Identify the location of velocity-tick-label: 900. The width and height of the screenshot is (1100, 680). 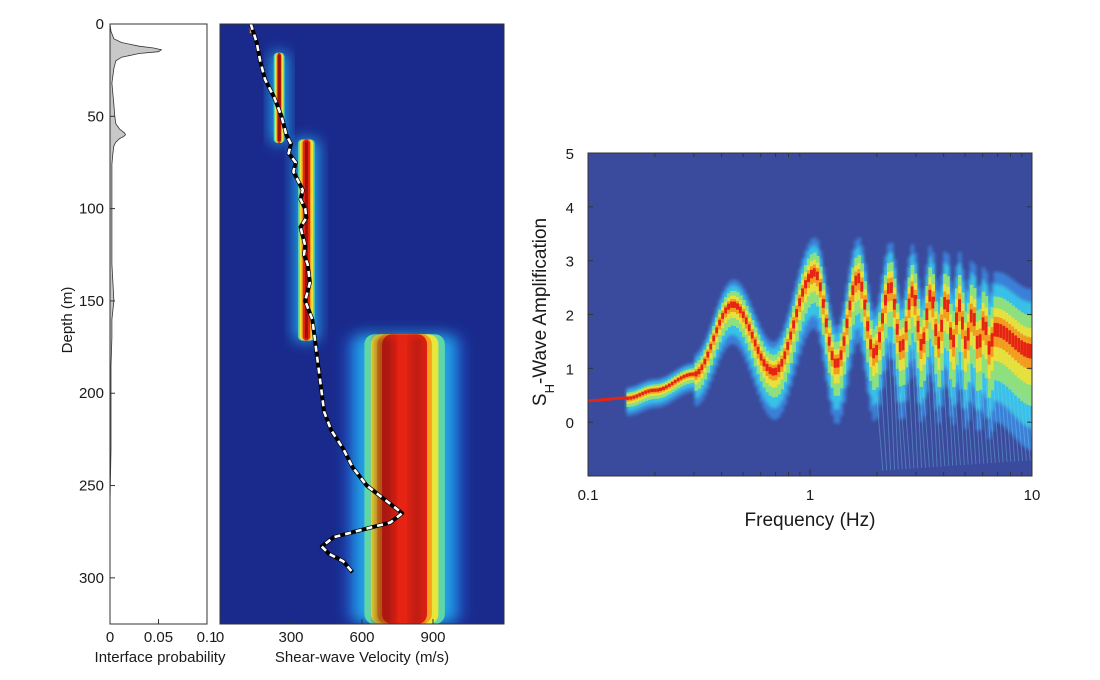
(432, 637).